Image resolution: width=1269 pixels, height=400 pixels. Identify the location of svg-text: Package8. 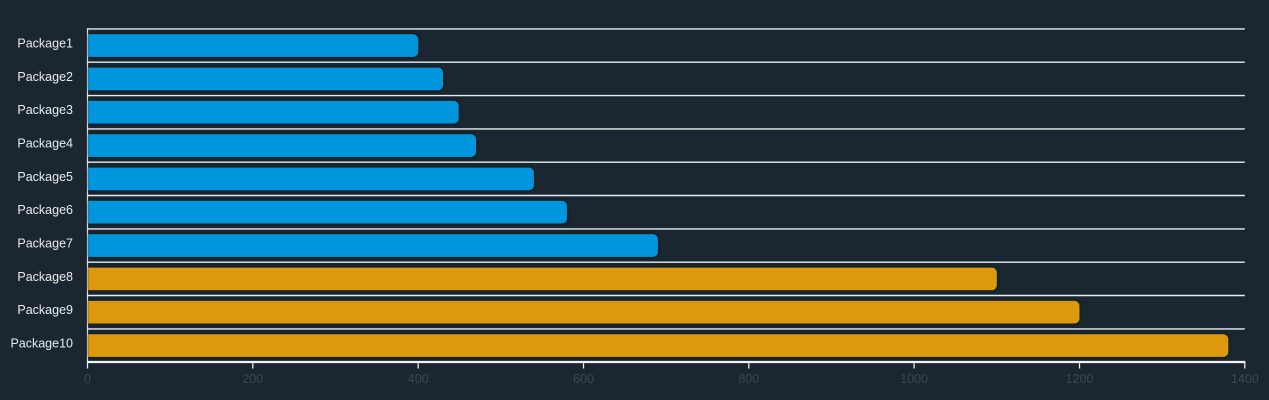
(45, 277).